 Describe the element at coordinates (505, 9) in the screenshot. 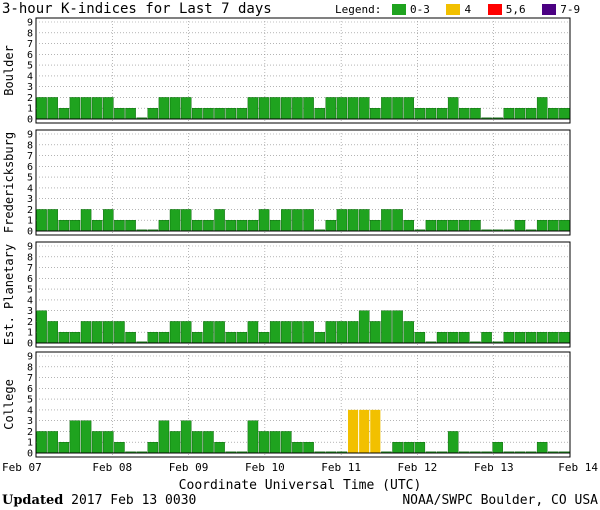

I see `legend-item-5-6: 5,6` at that location.